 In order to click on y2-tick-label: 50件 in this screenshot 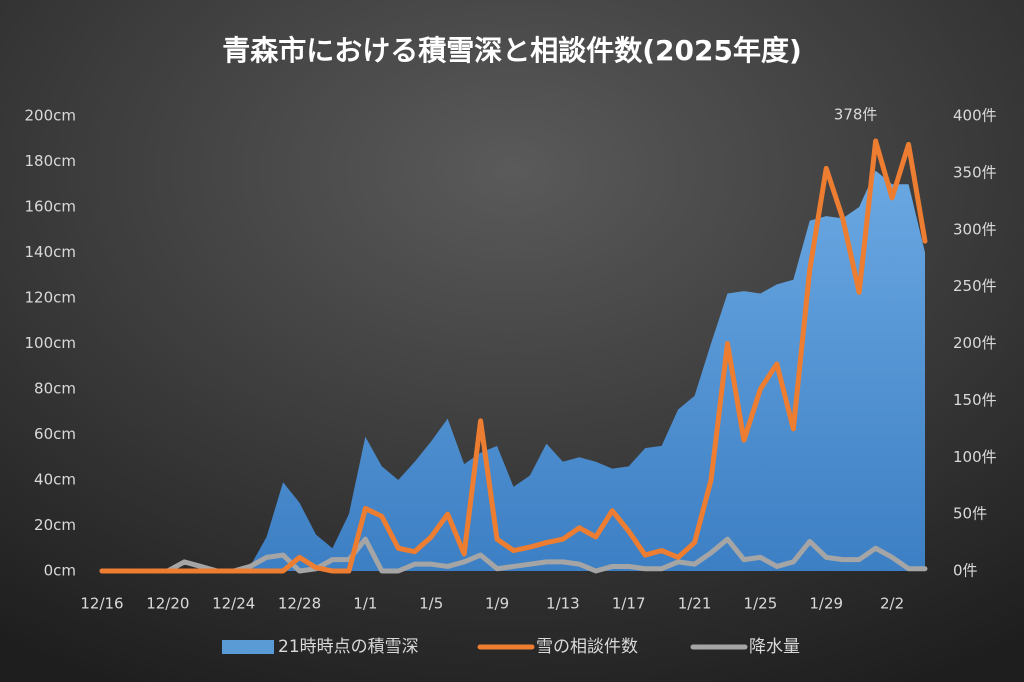, I will do `click(970, 514)`.